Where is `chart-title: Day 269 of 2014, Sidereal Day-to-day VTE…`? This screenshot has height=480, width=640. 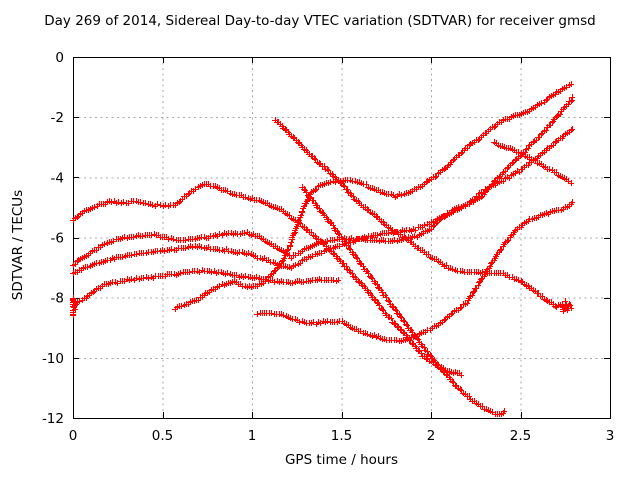 chart-title: Day 269 of 2014, Sidereal Day-to-day VTE… is located at coordinates (320, 21).